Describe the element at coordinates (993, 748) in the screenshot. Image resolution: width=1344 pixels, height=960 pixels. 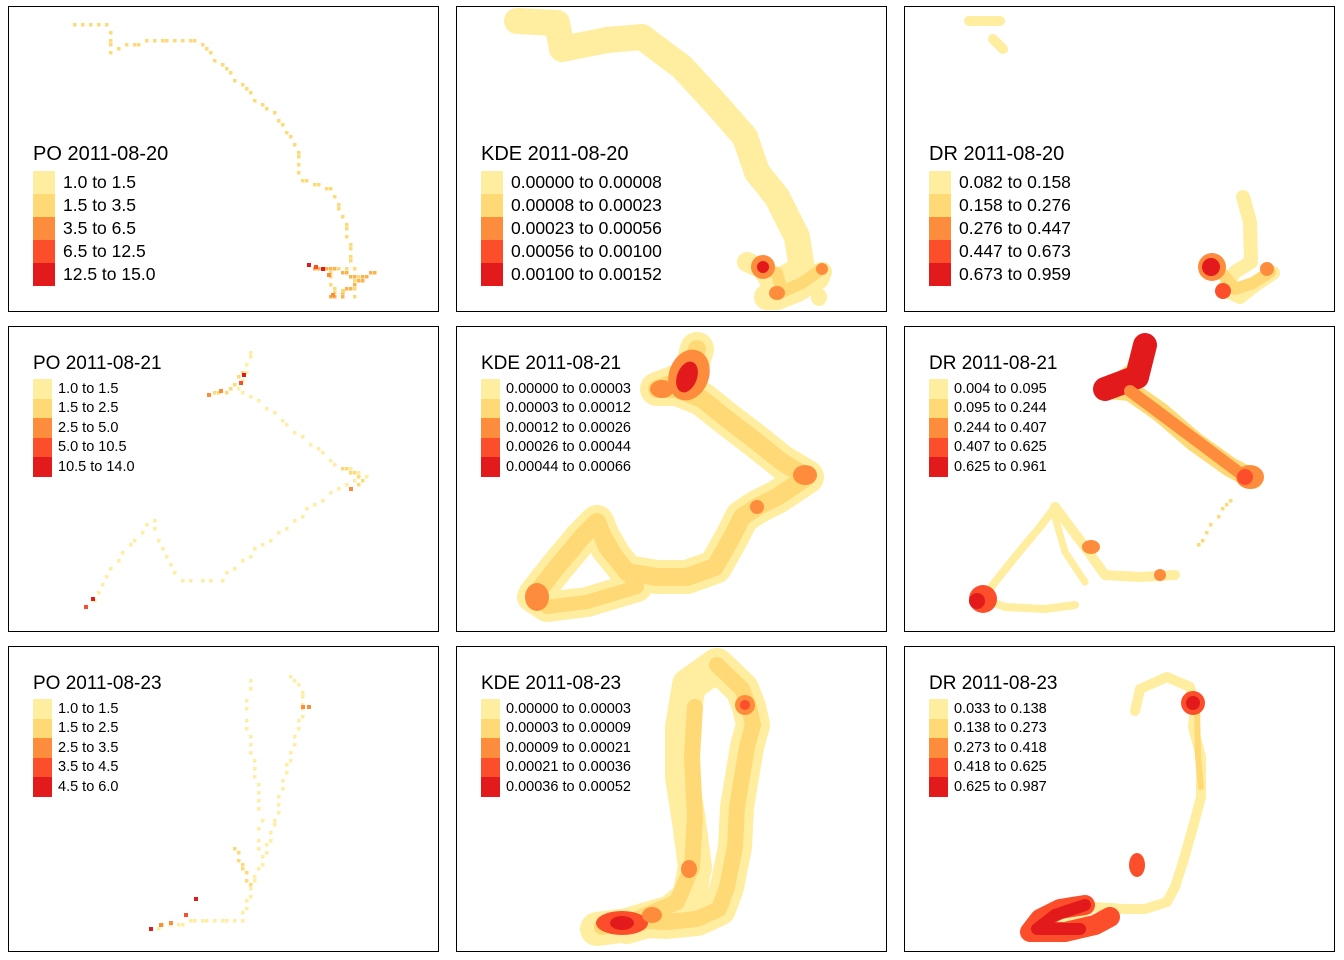
I see `legend-entry: 0.273 to 0.418` at that location.